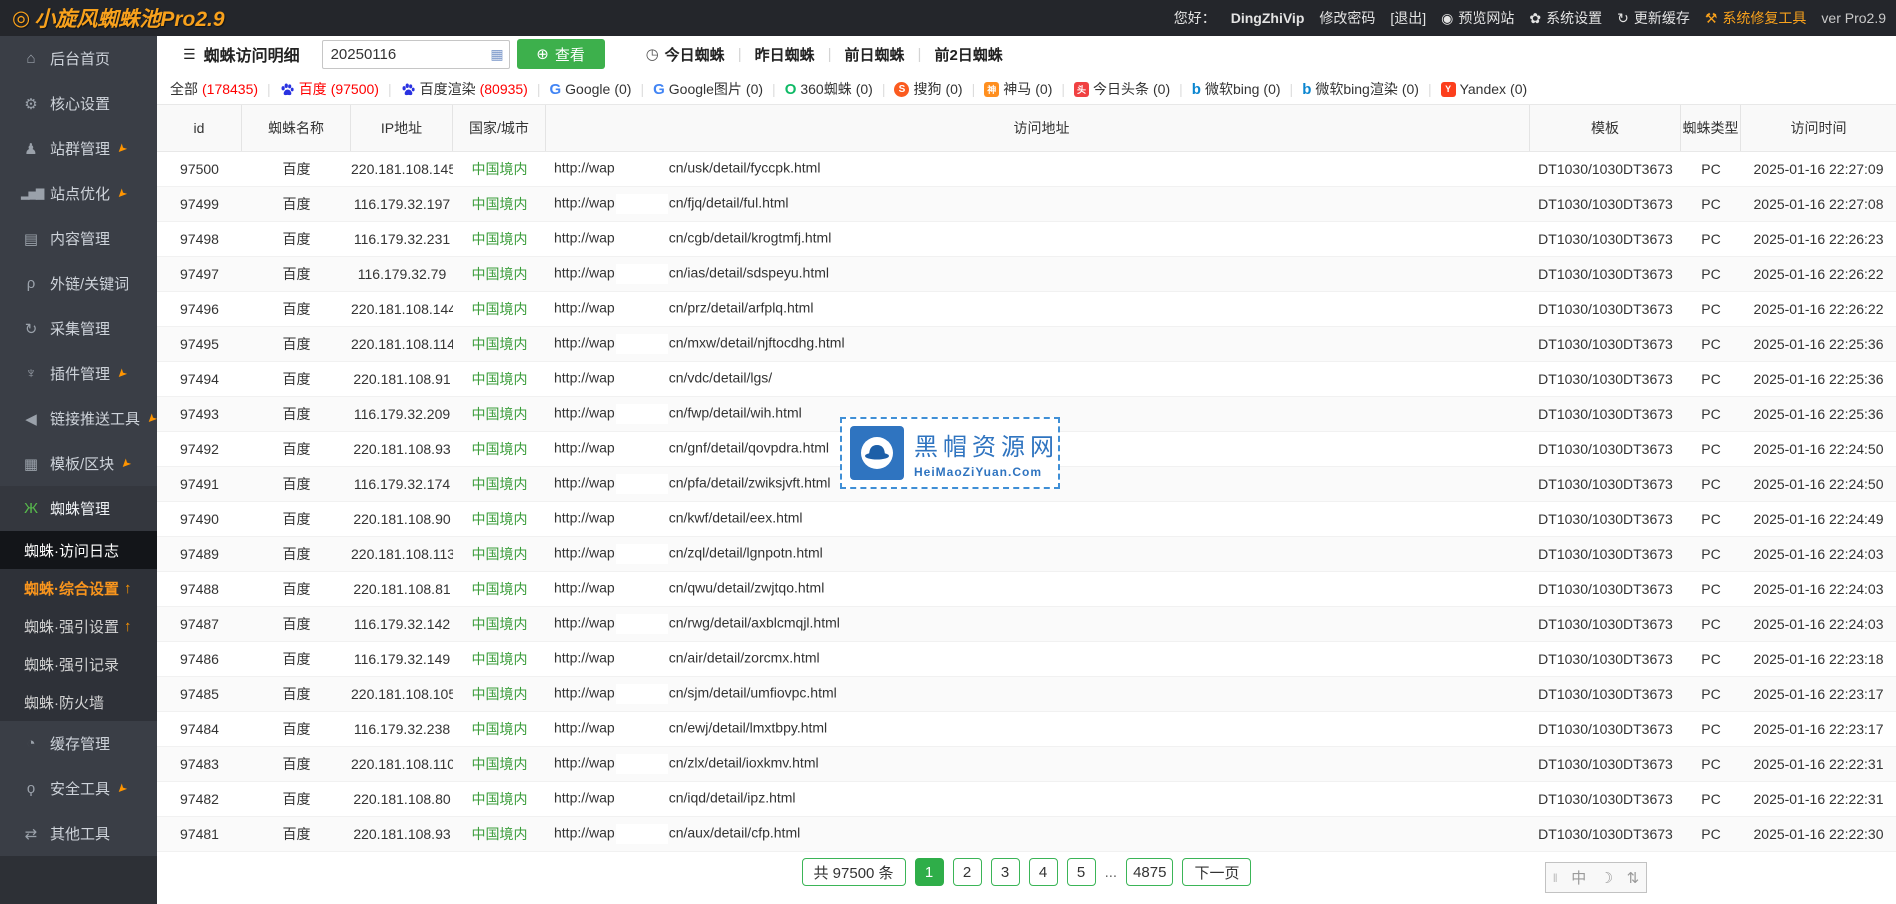  Describe the element at coordinates (402, 379) in the screenshot. I see `cell-ip: 220.181.108.91` at that location.